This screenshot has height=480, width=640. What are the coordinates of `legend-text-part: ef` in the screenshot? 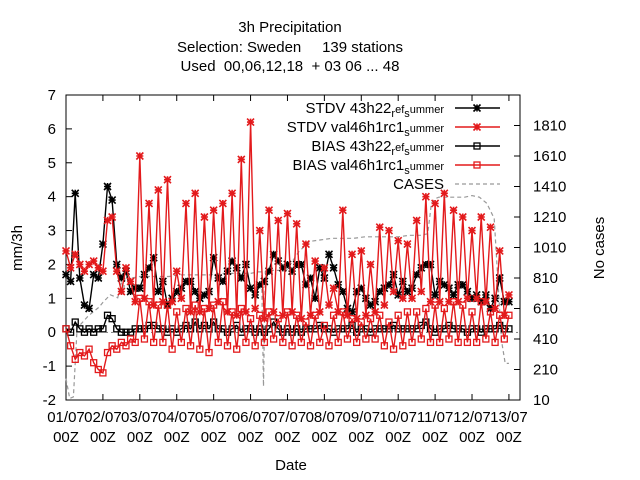 It's located at (400, 148).